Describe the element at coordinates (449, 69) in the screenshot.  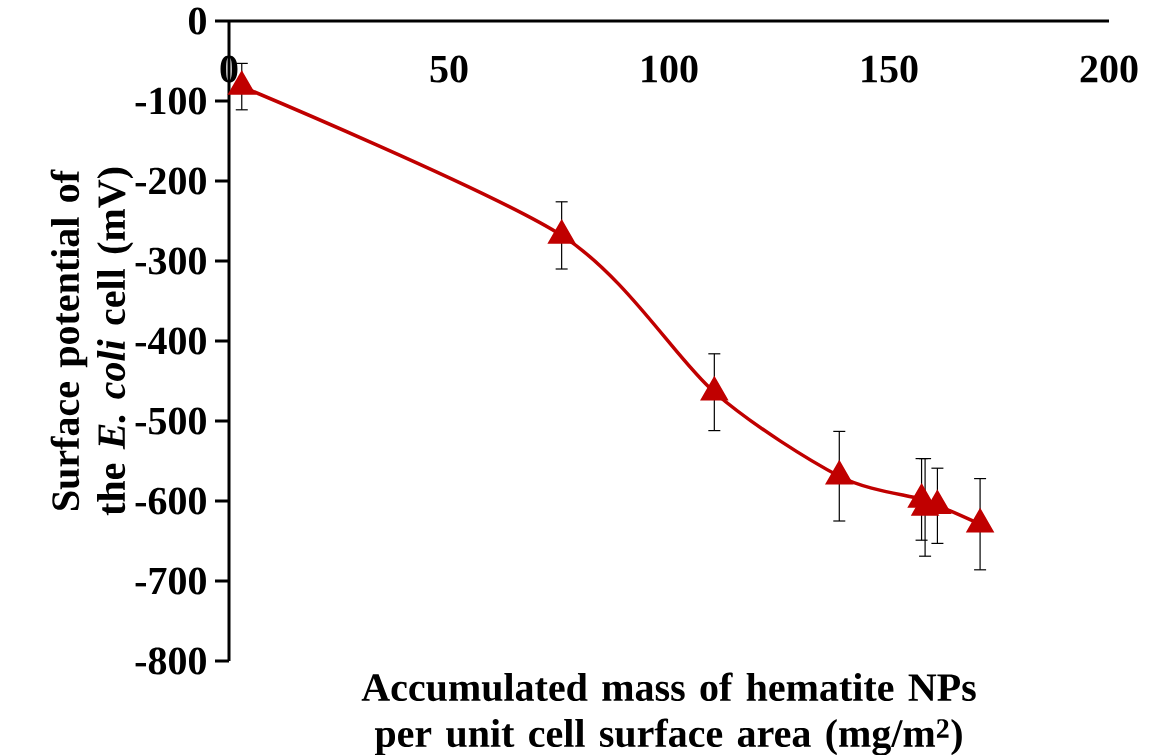
I see `x-tick-label: 50` at that location.